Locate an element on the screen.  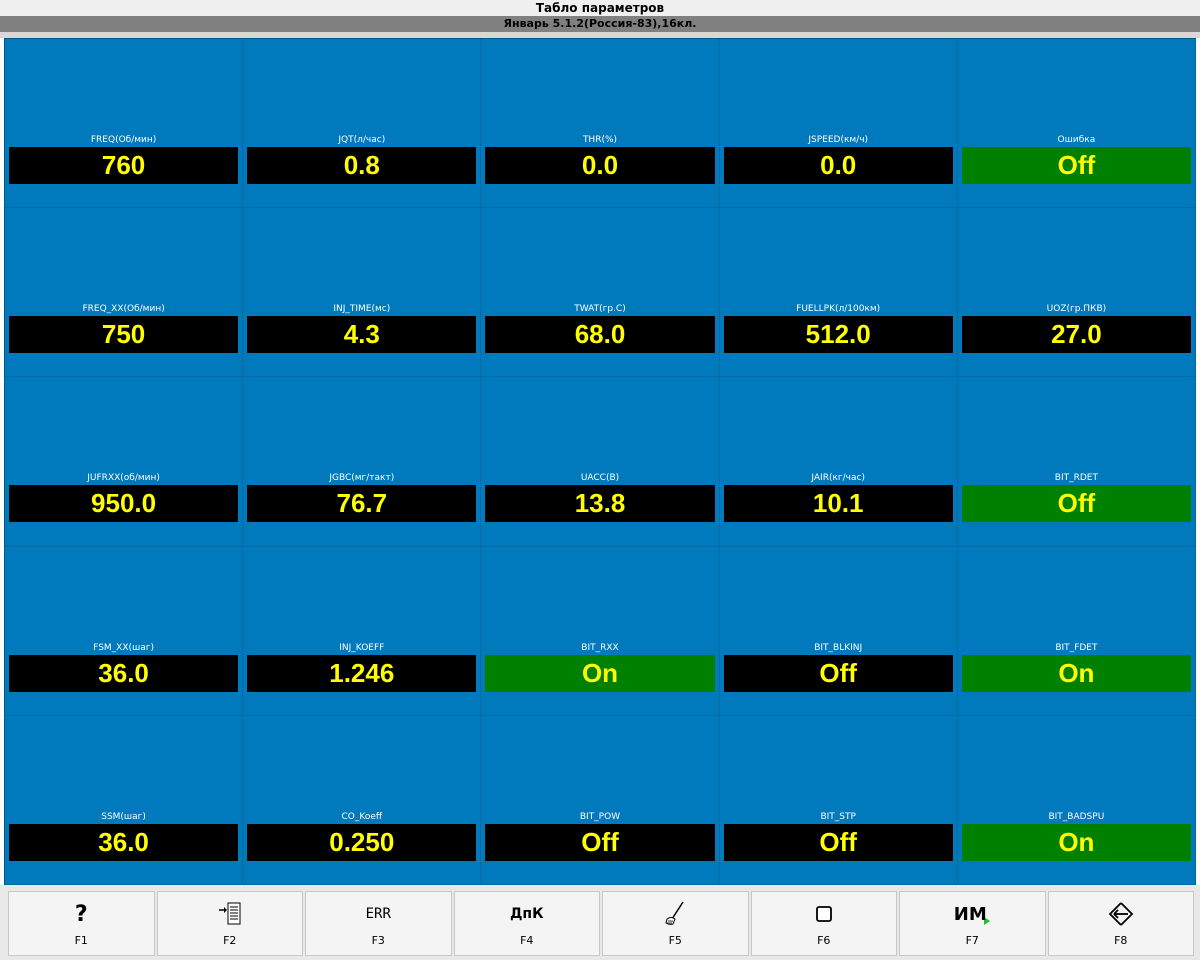
parameter-label: FREQ_XX(Об/мин) is located at coordinates (123, 309).